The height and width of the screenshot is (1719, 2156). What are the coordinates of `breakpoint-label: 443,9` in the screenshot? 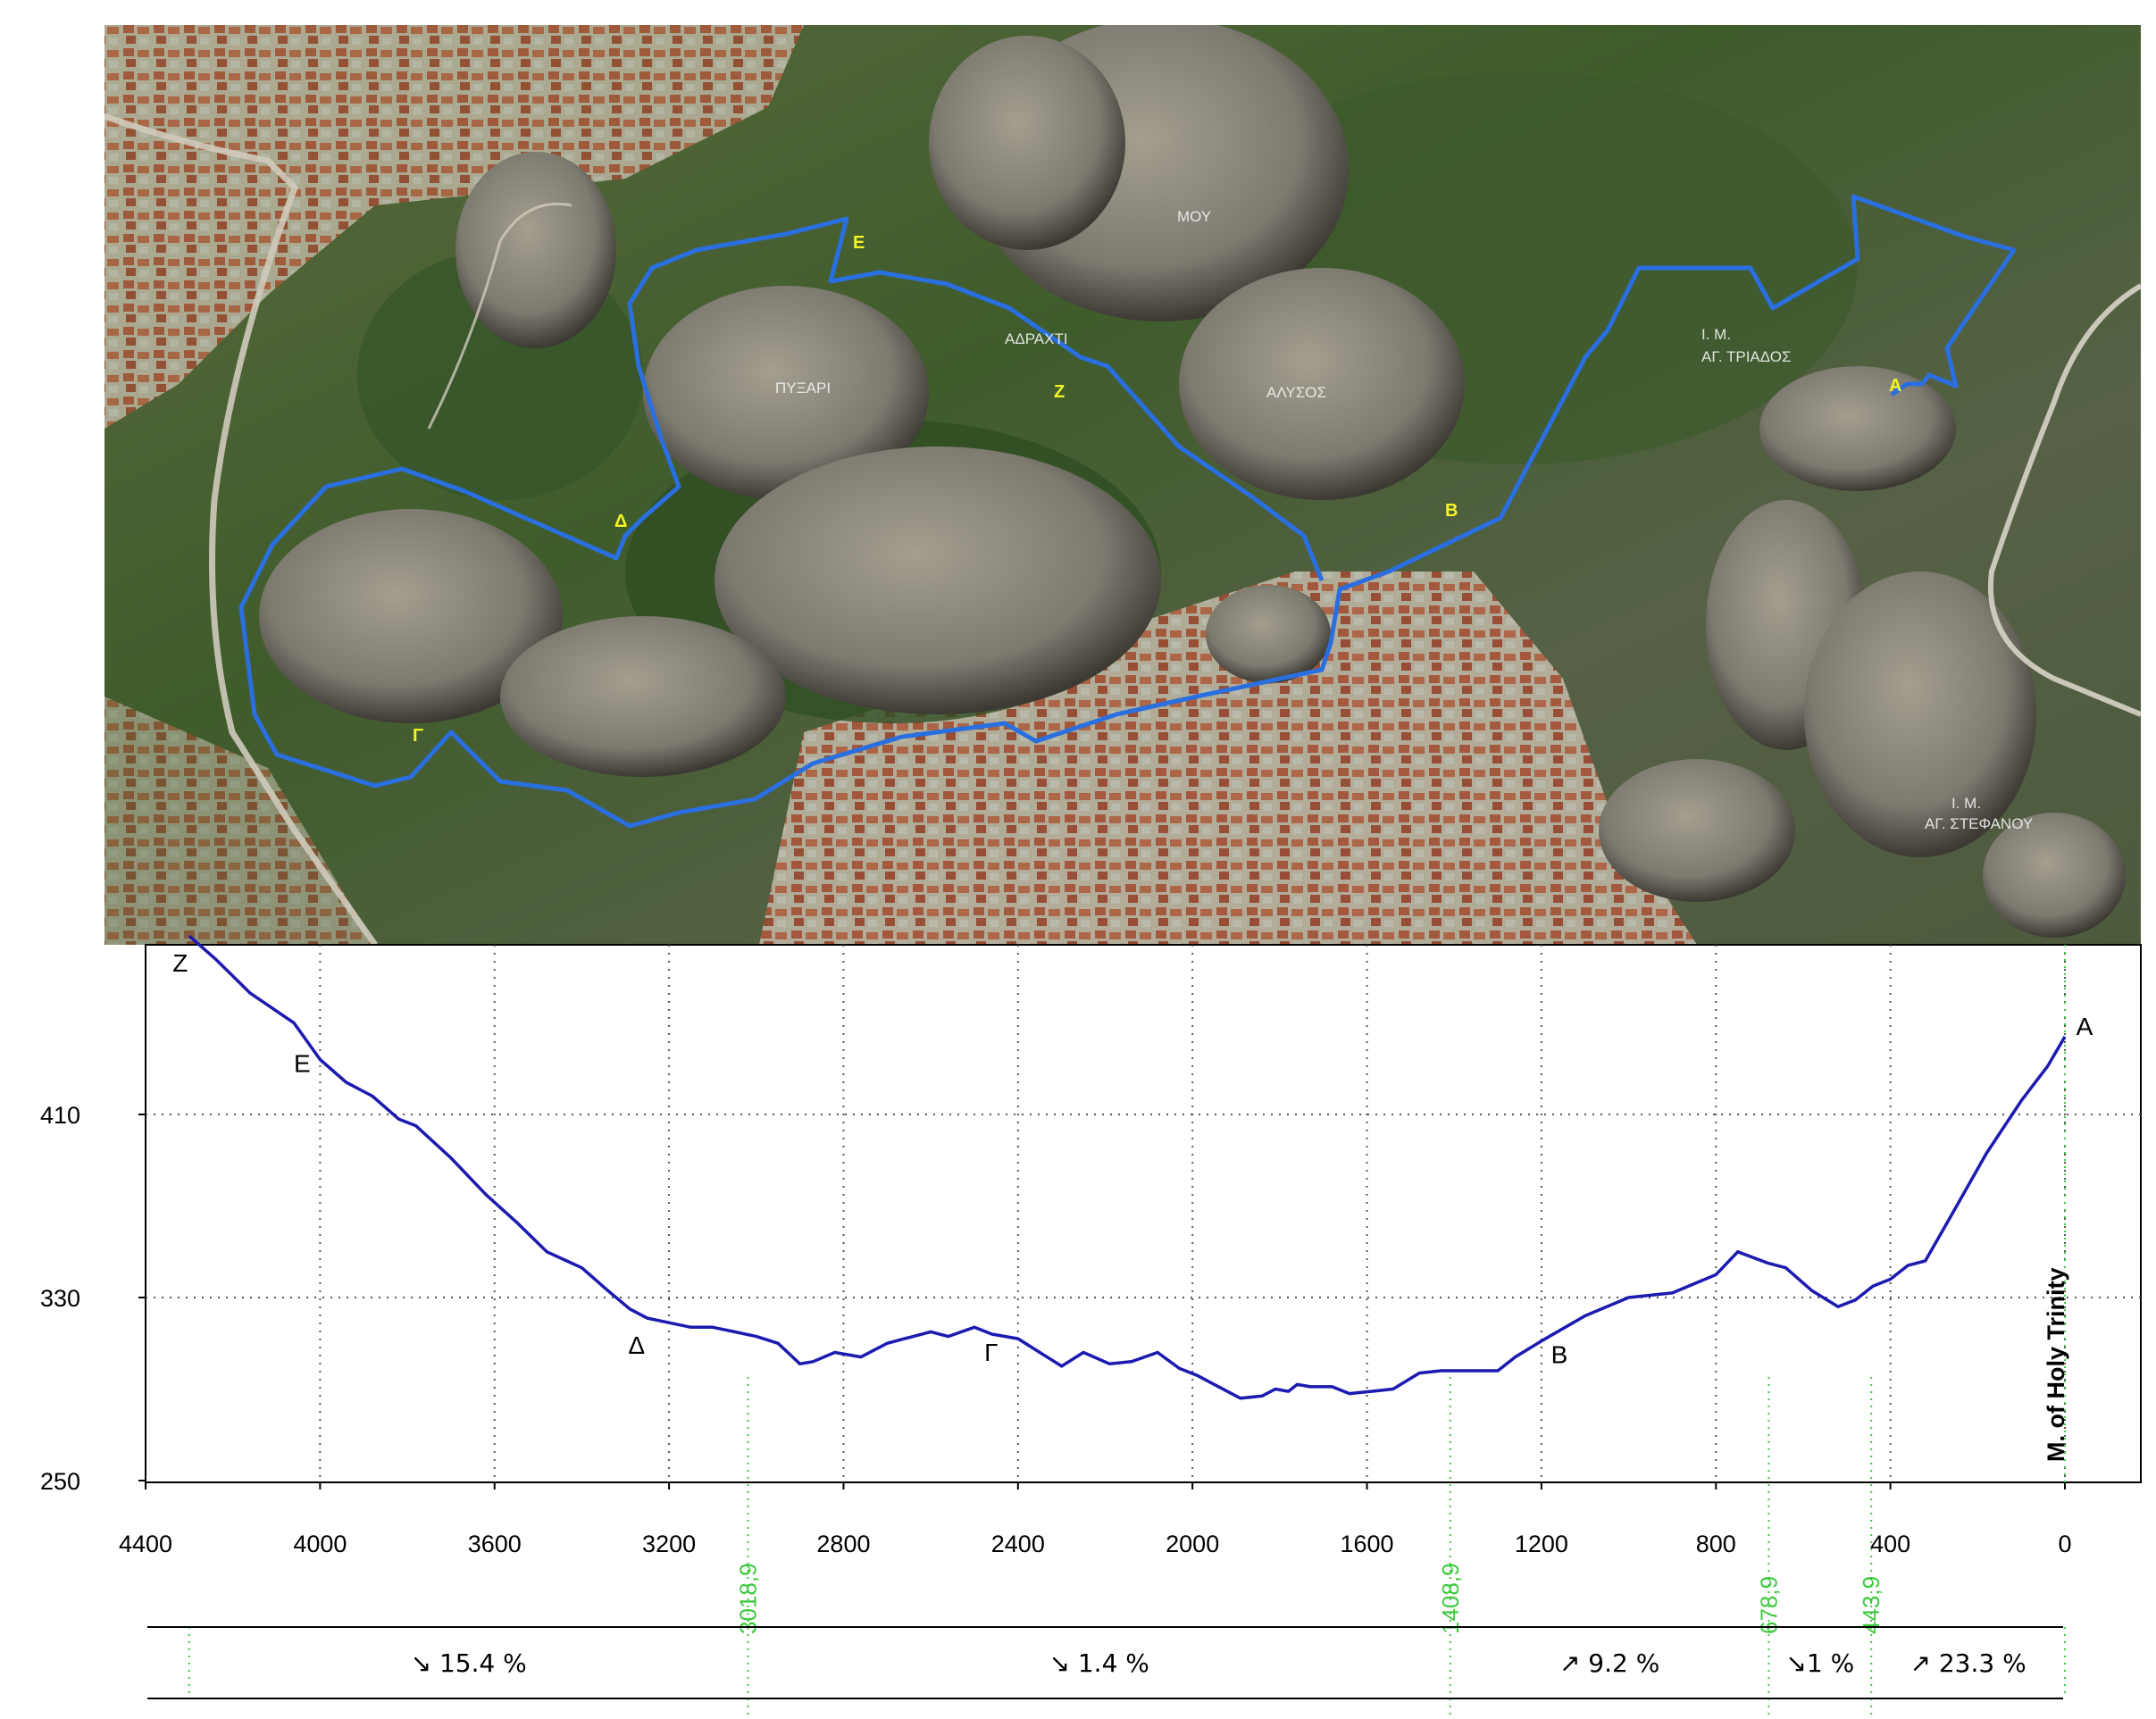 It's located at (1871, 1605).